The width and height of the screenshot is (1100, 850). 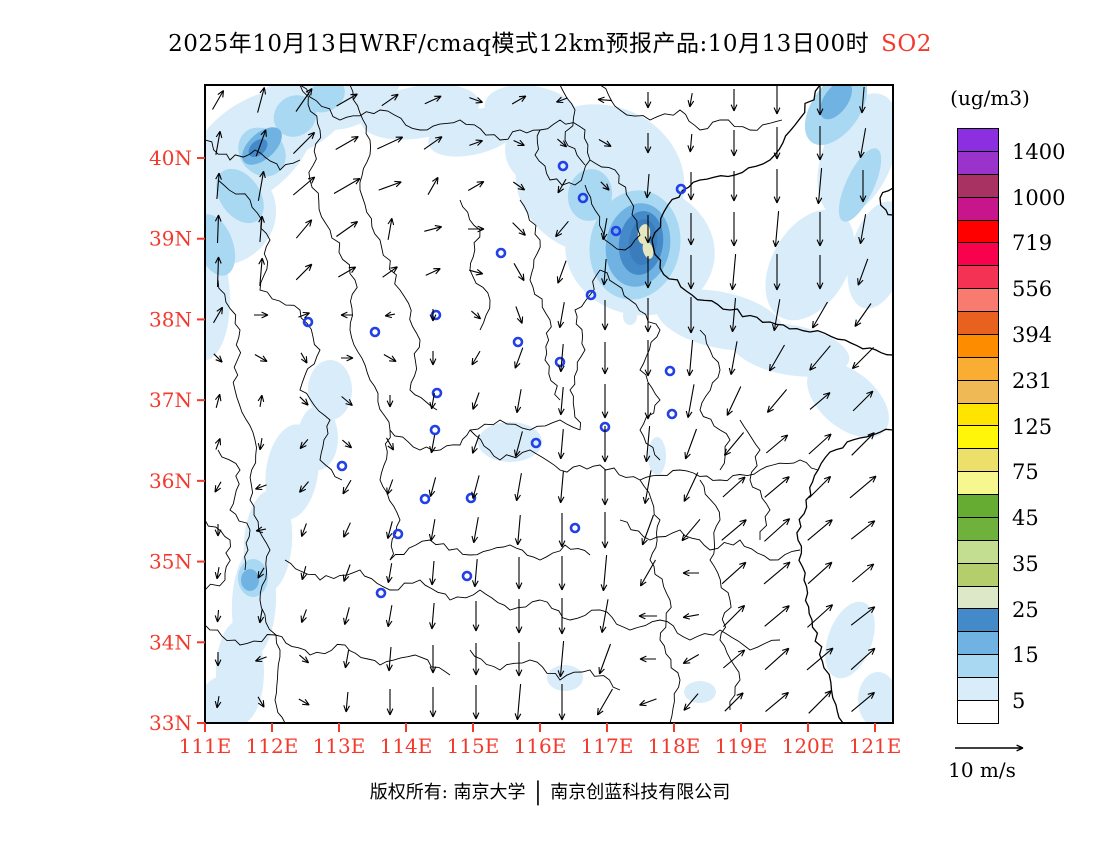 What do you see at coordinates (1025, 563) in the screenshot?
I see `colorbar-label: 35` at bounding box center [1025, 563].